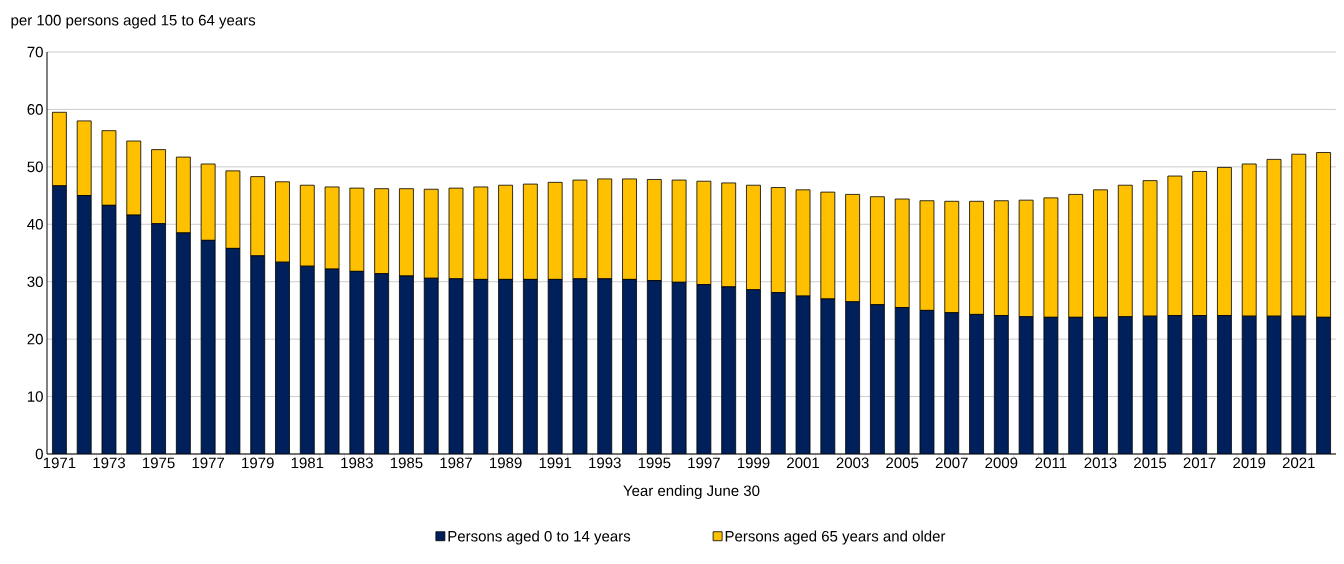 The image size is (1344, 564). I want to click on x-tick-label: 1987, so click(456, 463).